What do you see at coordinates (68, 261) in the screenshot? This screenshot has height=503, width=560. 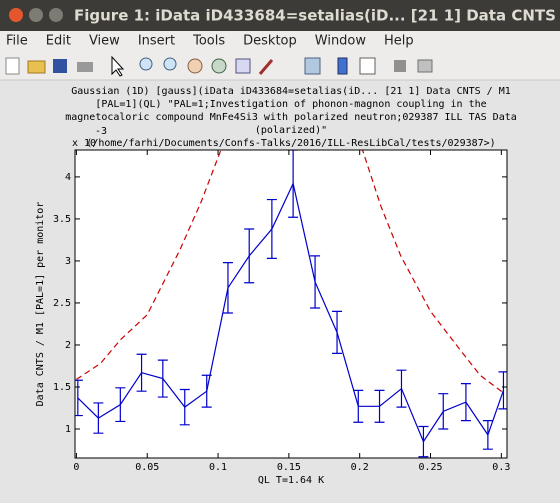 I see `y-tick-label: 3` at bounding box center [68, 261].